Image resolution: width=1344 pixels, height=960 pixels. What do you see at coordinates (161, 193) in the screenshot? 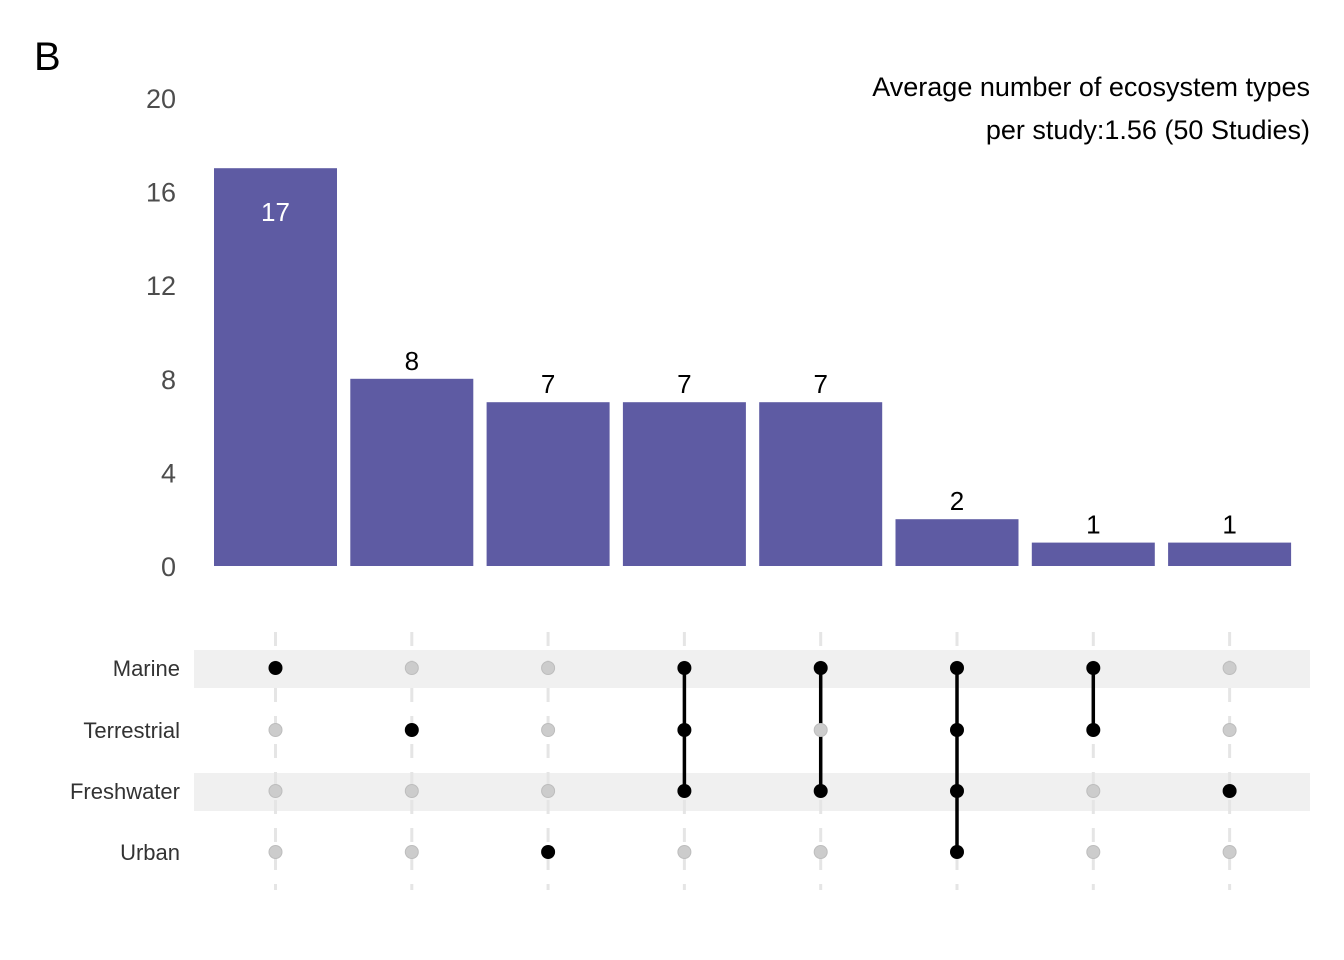
I see `y-tick-label: 16` at bounding box center [161, 193].